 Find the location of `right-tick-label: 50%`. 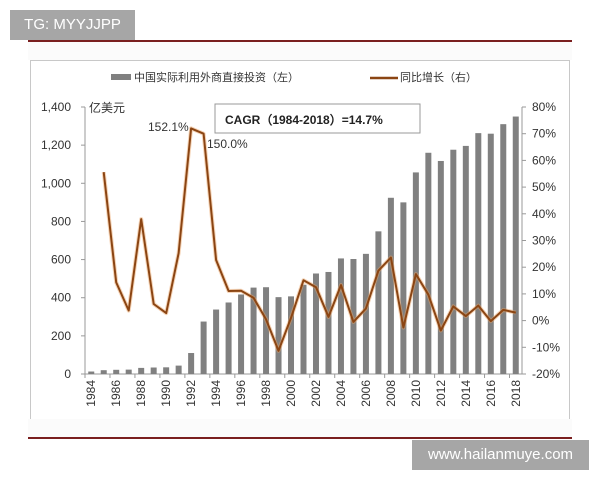

right-tick-label: 50% is located at coordinates (544, 187).